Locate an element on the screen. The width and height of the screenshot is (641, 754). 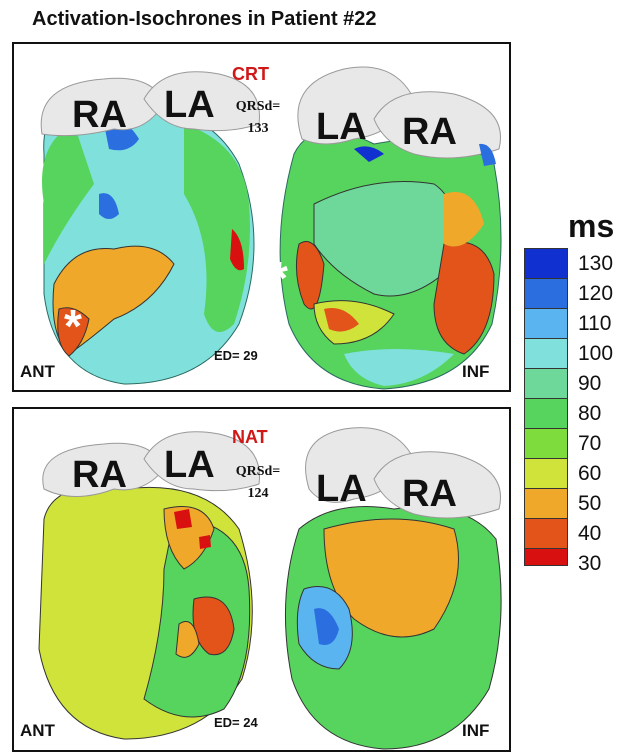
crt-qrs-label: QRSd= is located at coordinates (258, 106).